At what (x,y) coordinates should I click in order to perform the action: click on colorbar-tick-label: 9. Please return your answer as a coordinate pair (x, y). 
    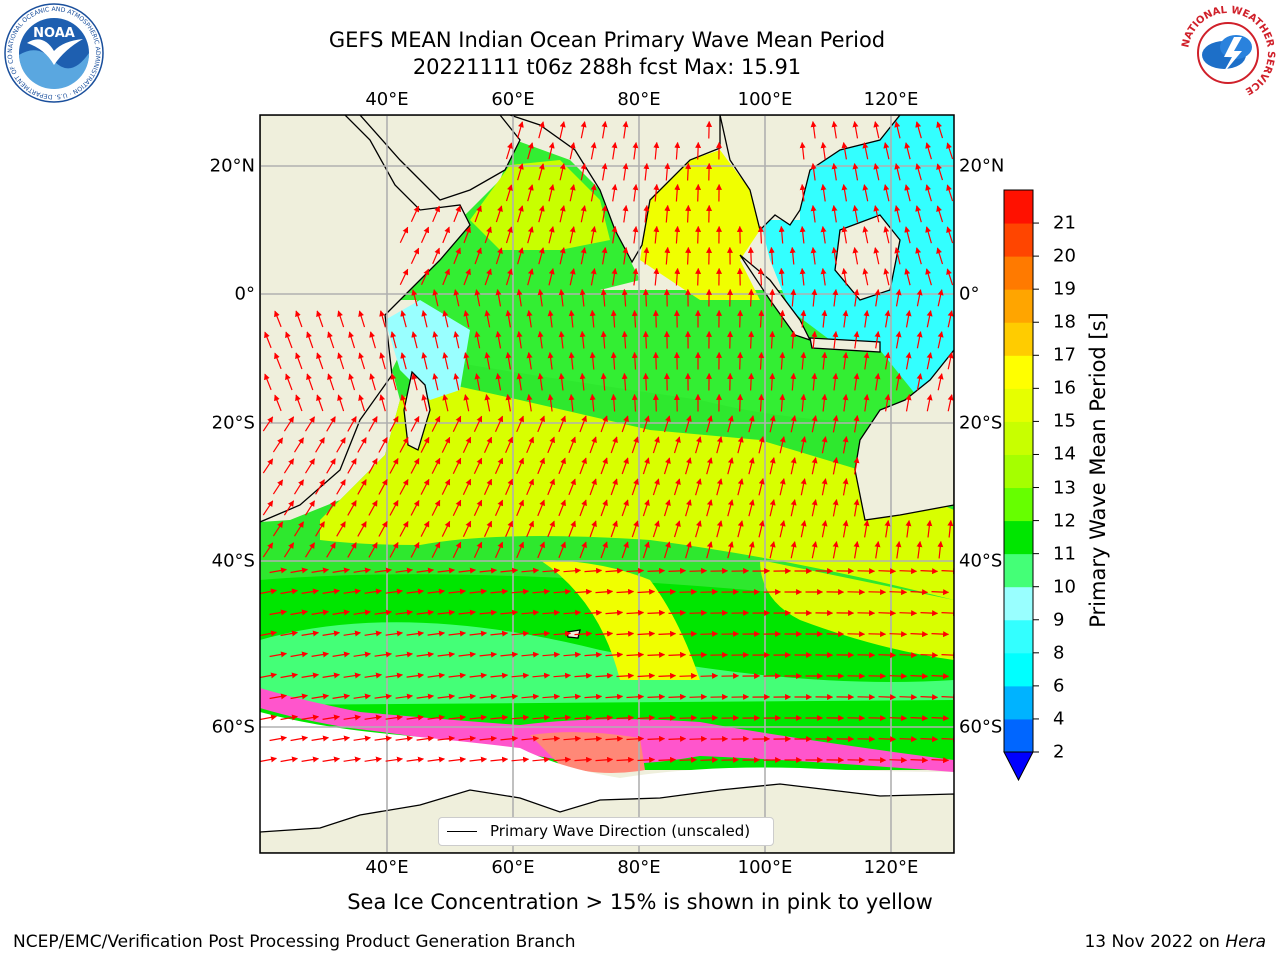
    Looking at the image, I should click on (1059, 620).